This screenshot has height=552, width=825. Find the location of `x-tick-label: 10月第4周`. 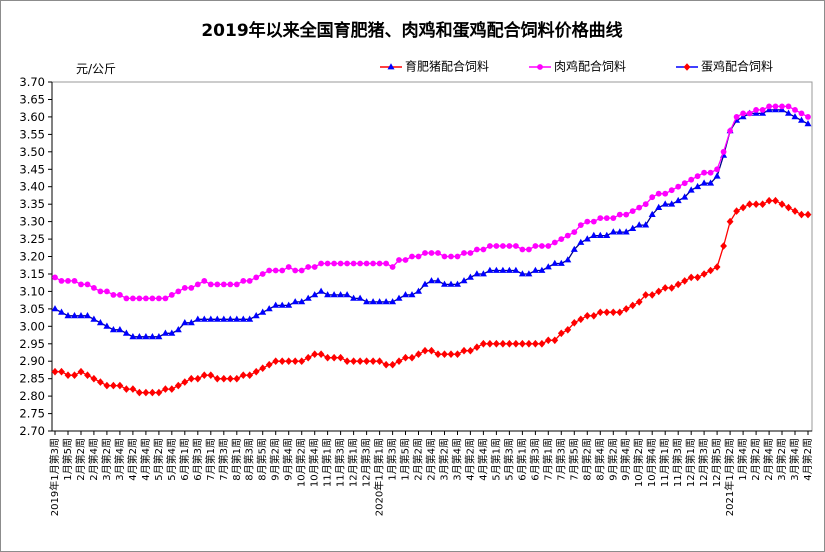

x-tick-label: 10月第4周 is located at coordinates (314, 462).